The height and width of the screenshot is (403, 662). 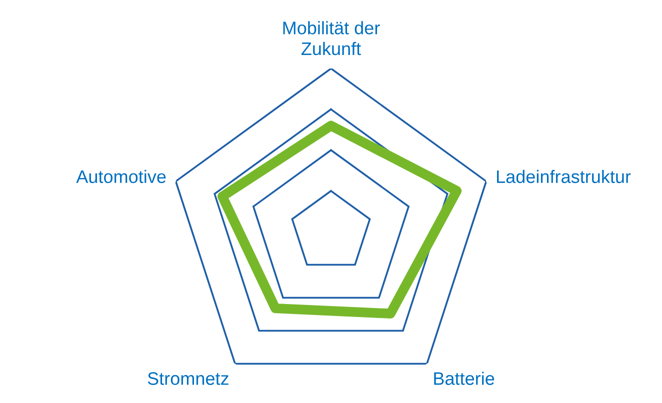 I want to click on spoke-label: Ladeinfrastruktur, so click(x=564, y=177).